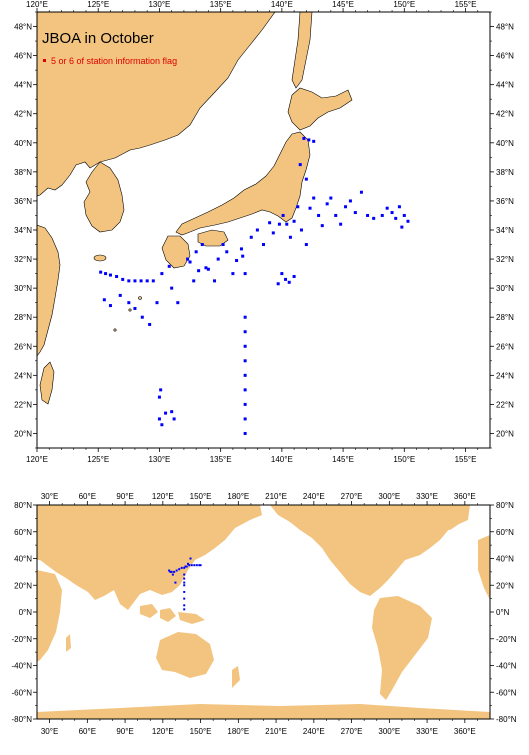 The image size is (529, 755). I want to click on world-lat-label-left: 40°N, so click(23, 559).